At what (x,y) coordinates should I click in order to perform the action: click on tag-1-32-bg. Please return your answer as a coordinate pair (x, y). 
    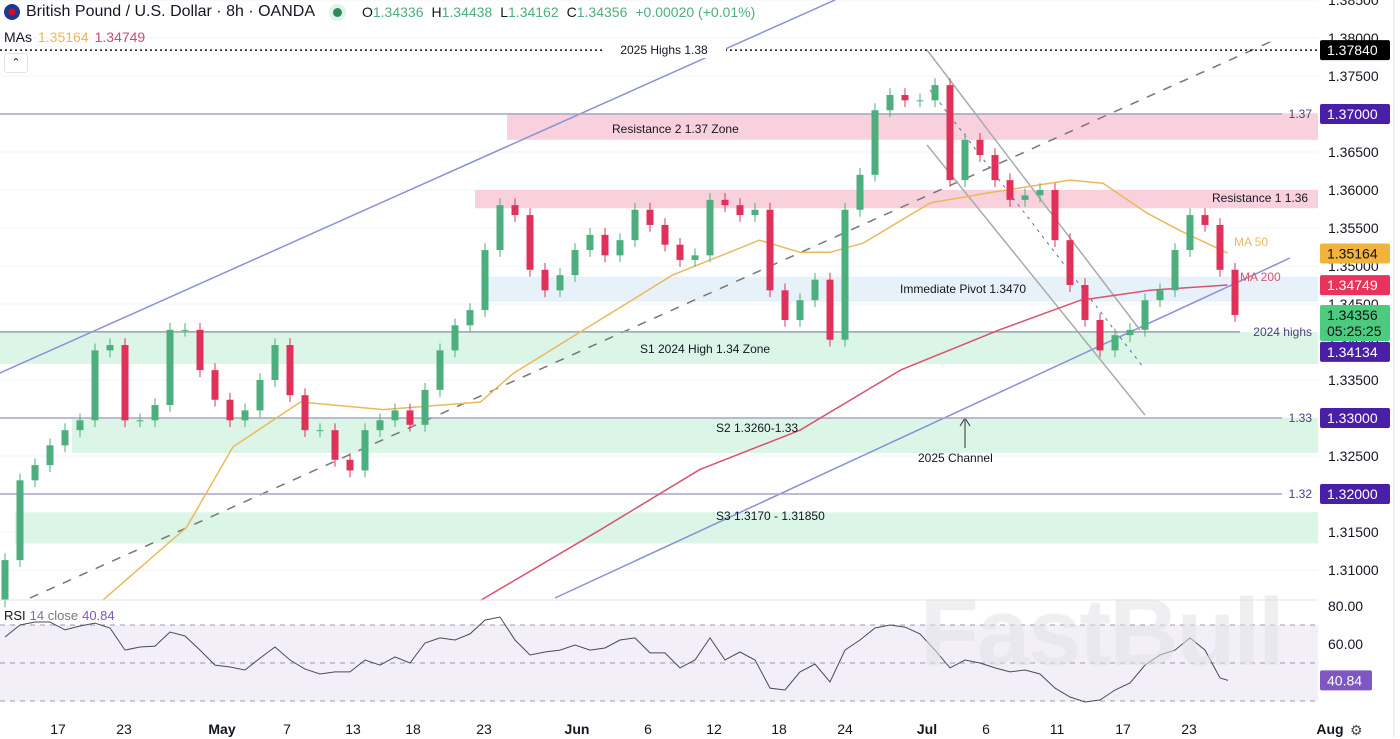
    Looking at the image, I should click on (1355, 494).